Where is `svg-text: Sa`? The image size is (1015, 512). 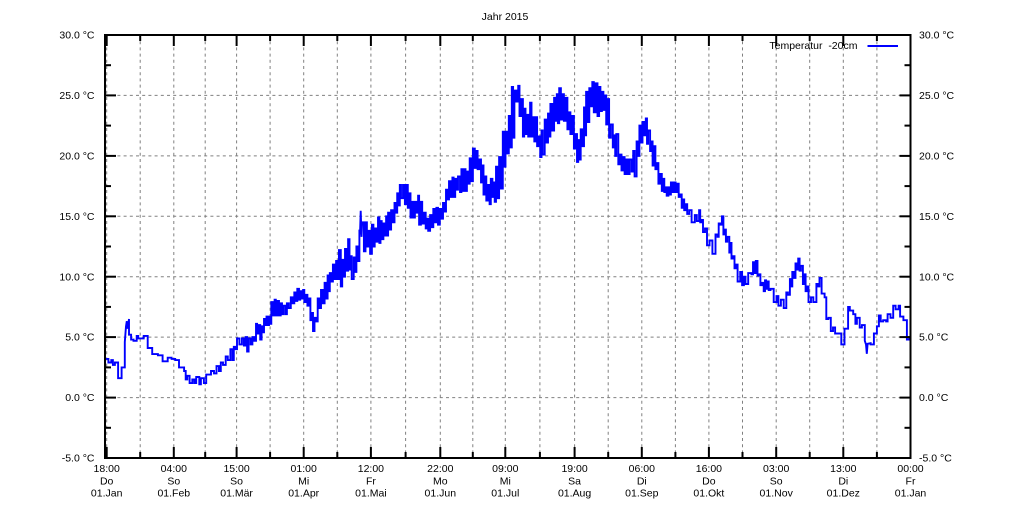
svg-text: Sa is located at coordinates (574, 482).